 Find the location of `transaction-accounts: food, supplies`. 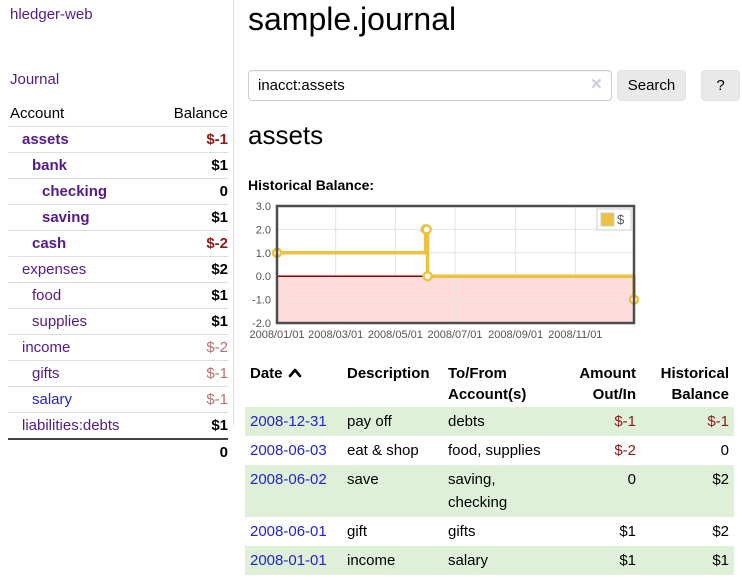

transaction-accounts: food, supplies is located at coordinates (494, 450).